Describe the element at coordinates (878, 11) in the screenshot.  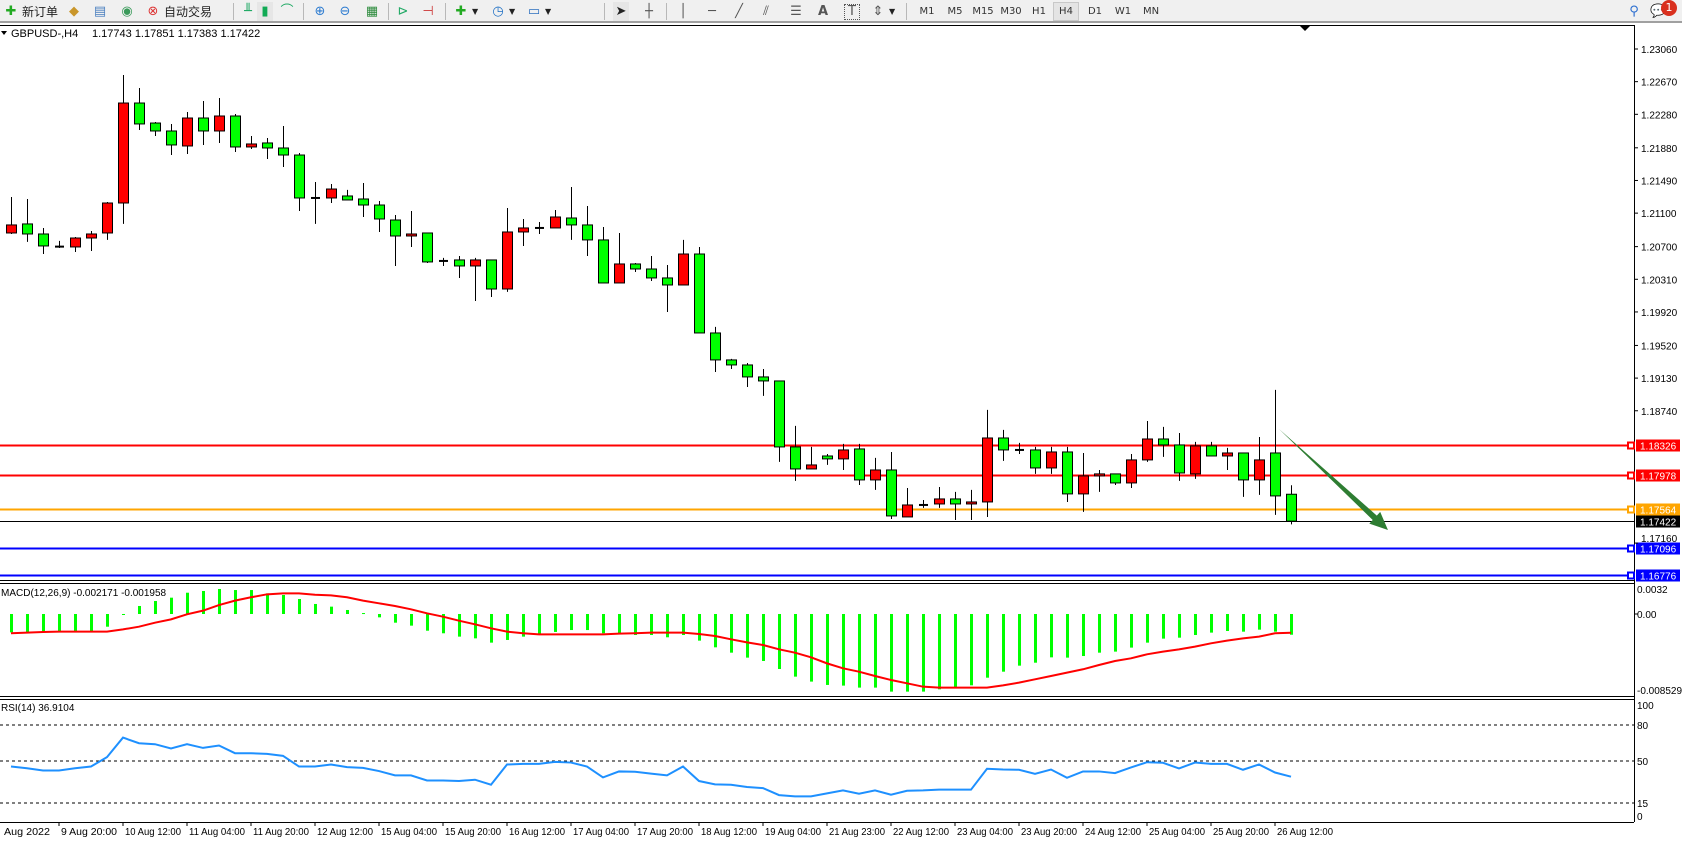
I see `arrows-icon: ⇕` at that location.